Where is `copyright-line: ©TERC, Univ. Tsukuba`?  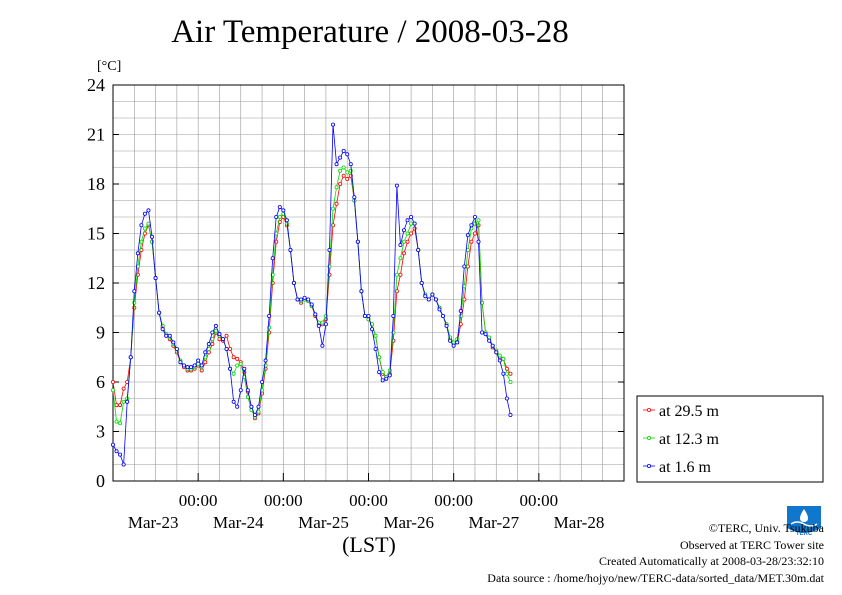
copyright-line: ©TERC, Univ. Tsukuba is located at coordinates (766, 528).